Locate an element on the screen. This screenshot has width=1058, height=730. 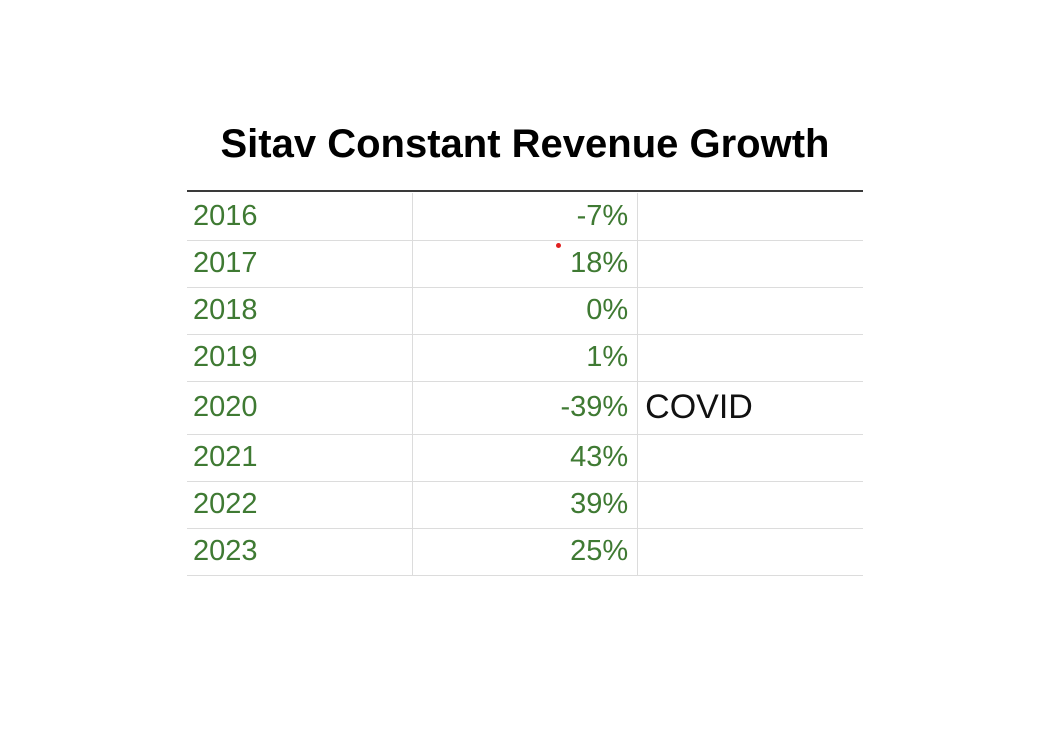
growth-cell: -39% is located at coordinates (525, 408).